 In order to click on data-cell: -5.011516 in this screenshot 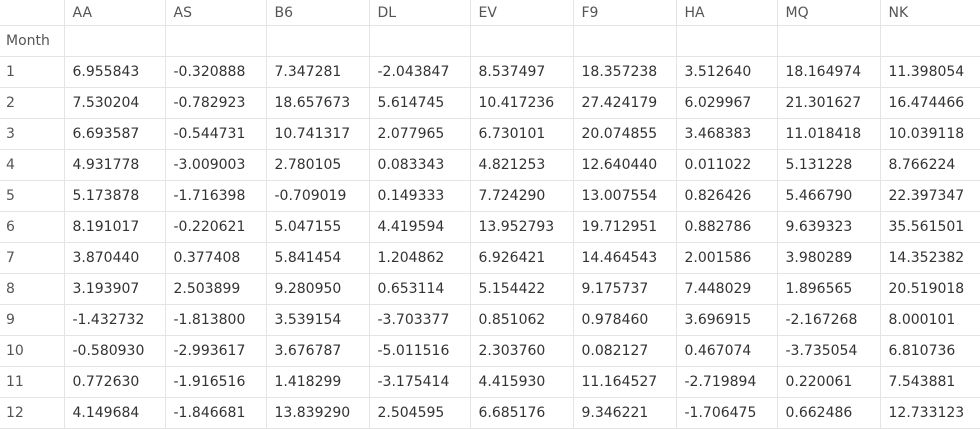, I will do `click(419, 351)`.